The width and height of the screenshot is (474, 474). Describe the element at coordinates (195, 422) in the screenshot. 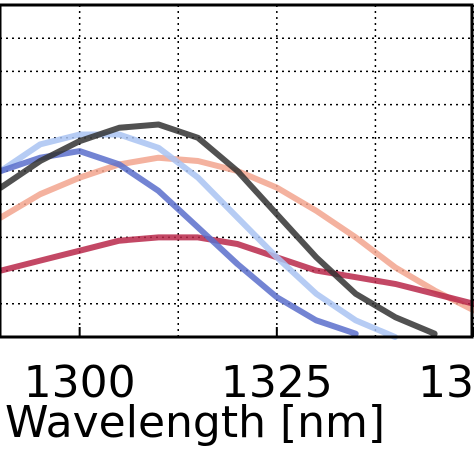

I see `x-axis-label: Wavelength [nm]` at that location.